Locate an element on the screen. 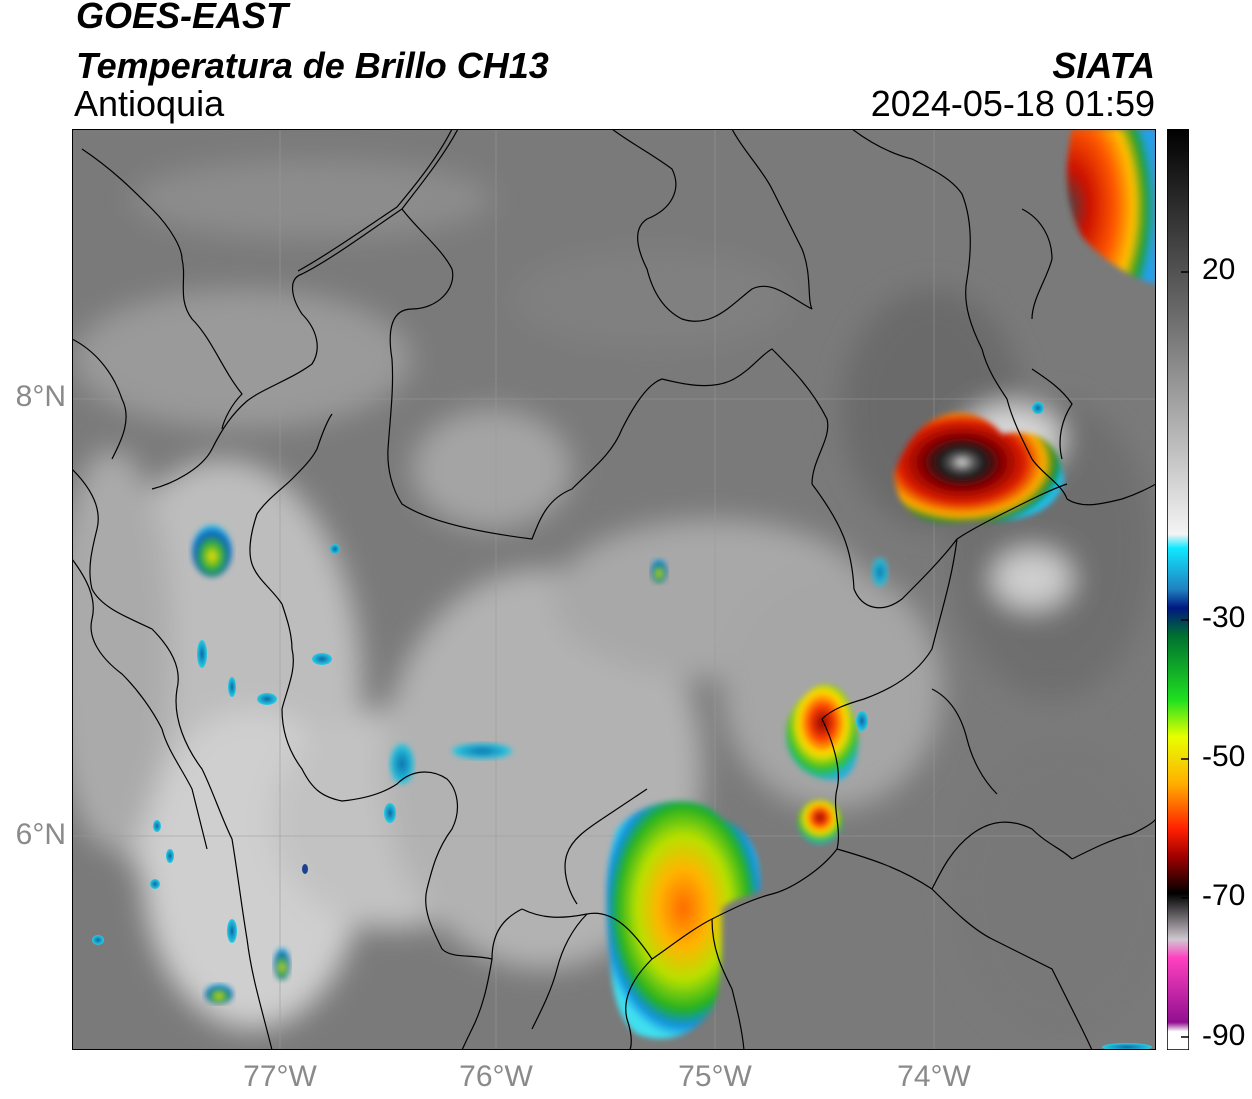 The image size is (1252, 1099). region-label: Antioquia is located at coordinates (149, 103).